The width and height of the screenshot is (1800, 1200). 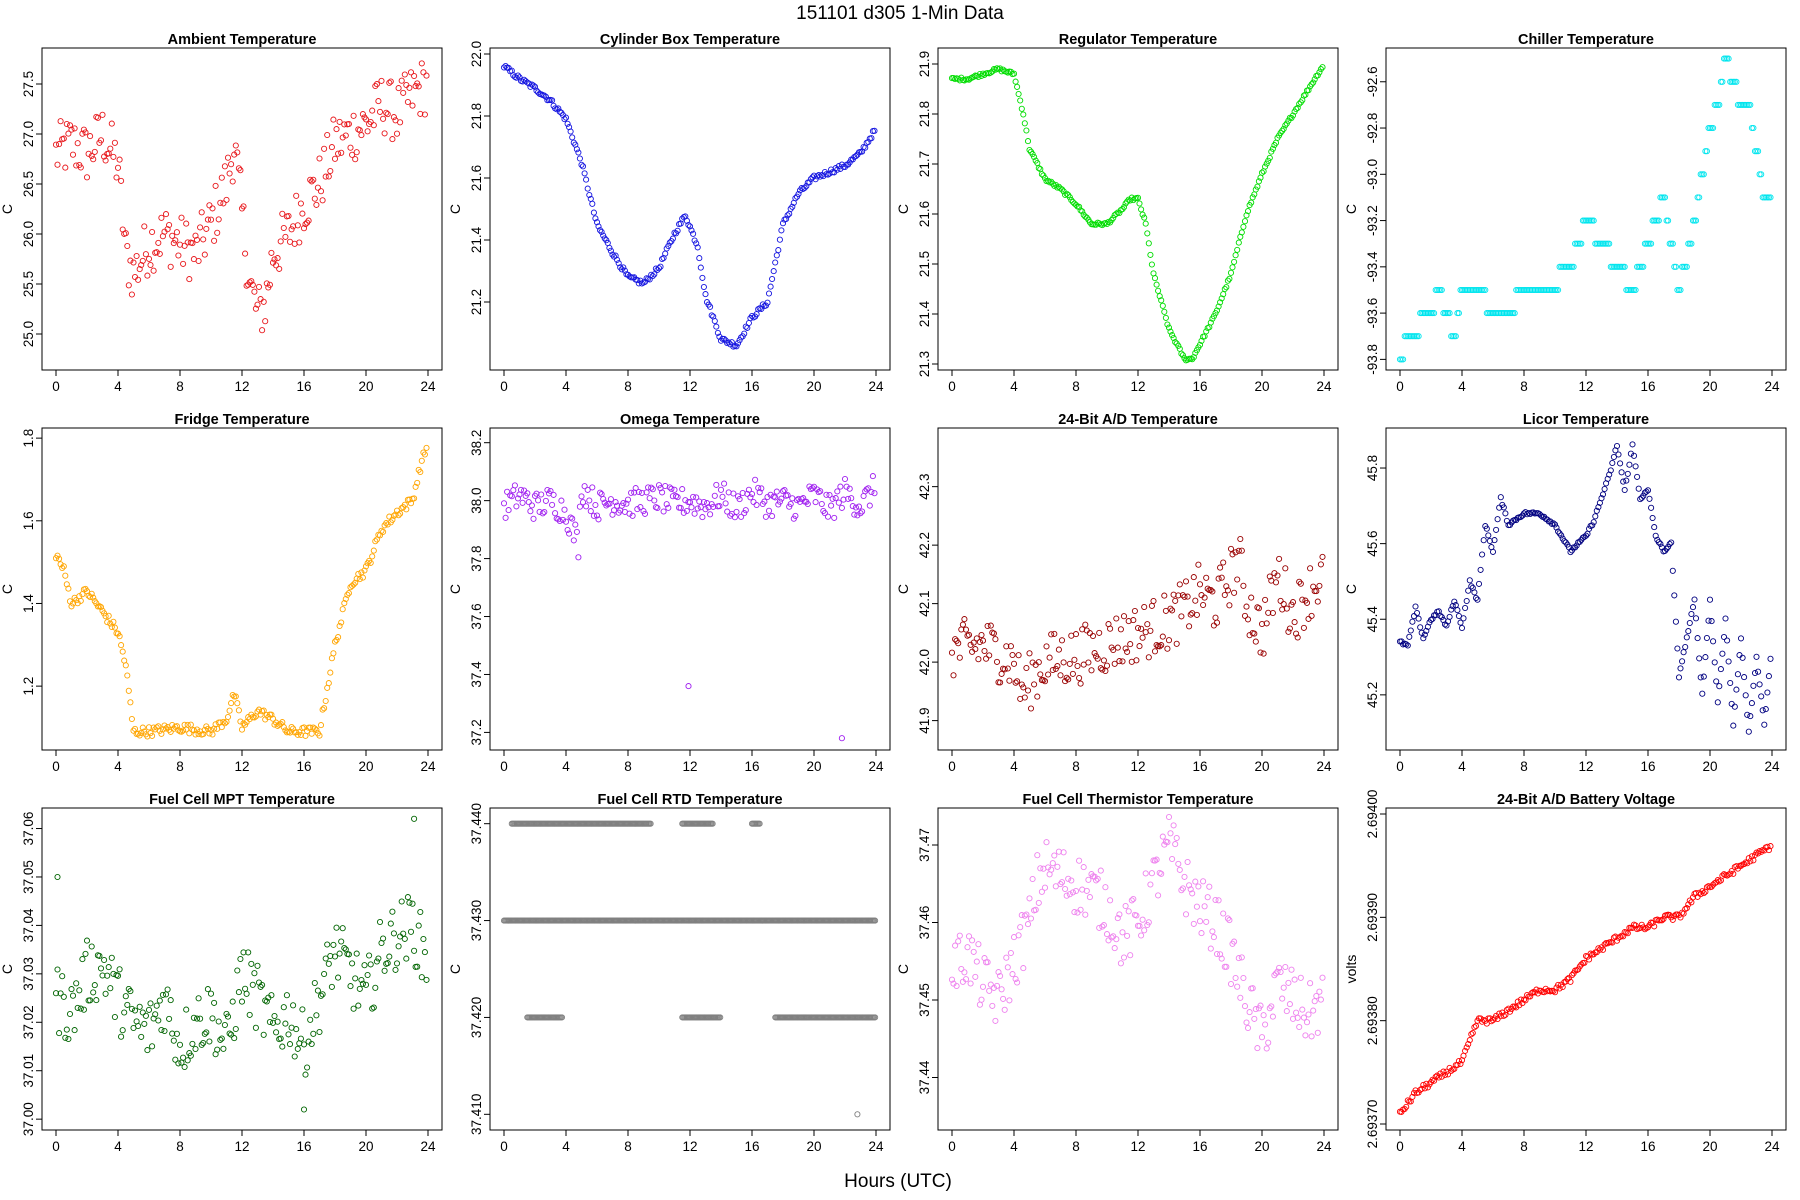 What do you see at coordinates (476, 302) in the screenshot?
I see `y-tick-label: 21.2` at bounding box center [476, 302].